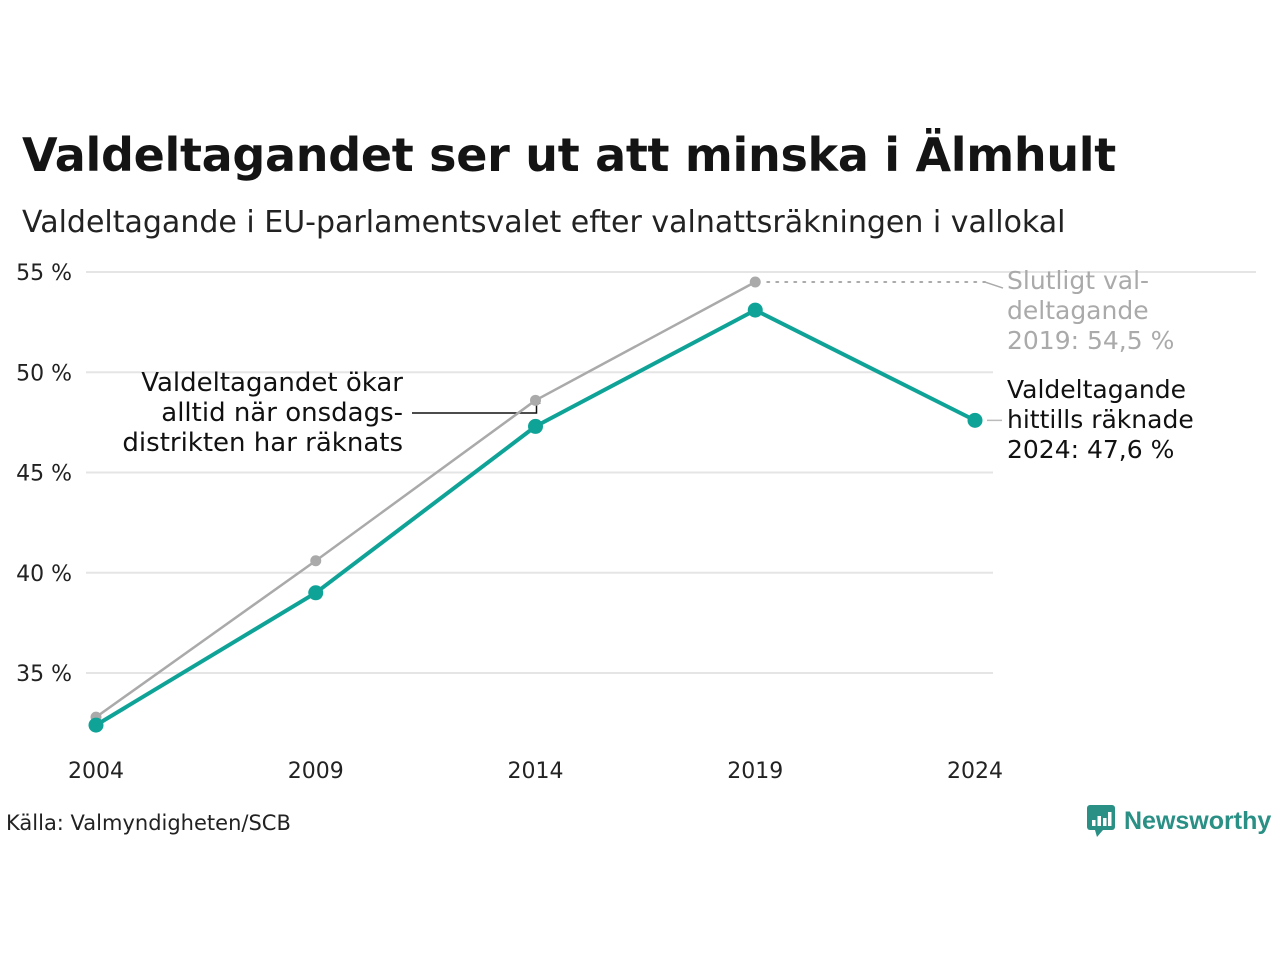 This screenshot has height=960, width=1280. I want to click on x-tick-label: 2014, so click(536, 771).